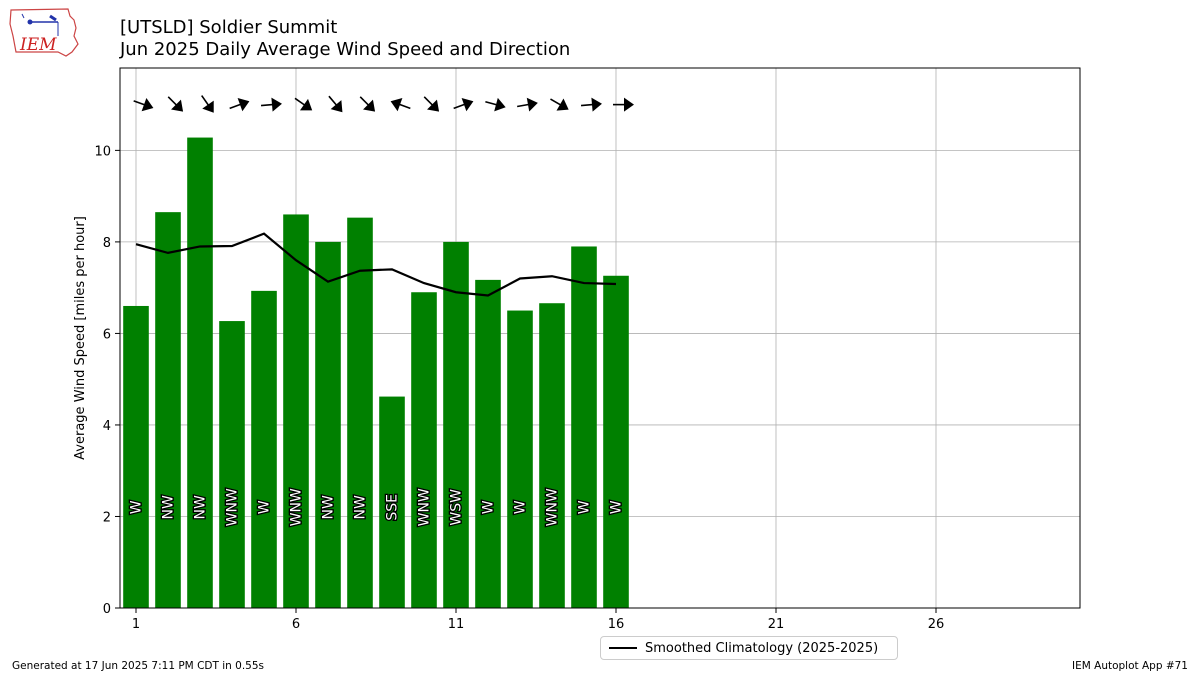 The image size is (1200, 675). I want to click on direction-label-day-9: SSE, so click(393, 507).